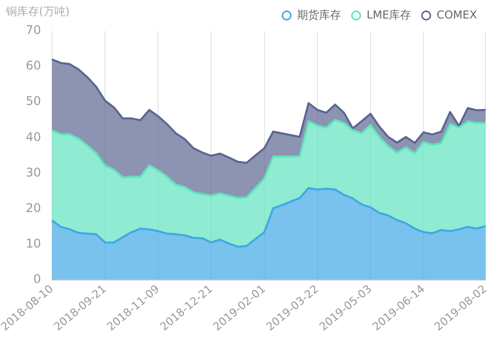 This screenshot has height=337, width=497. What do you see at coordinates (33, 65) in the screenshot?
I see `y-tick-label: 60` at bounding box center [33, 65].